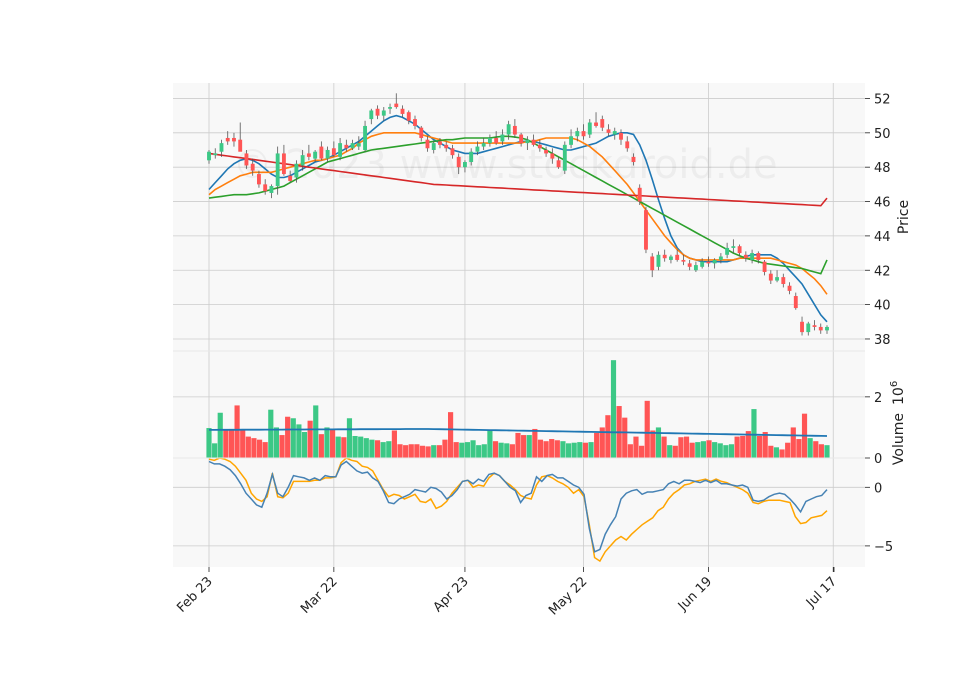 Image resolution: width=960 pixels, height=690 pixels. I want to click on volume-average-line, so click(518, 432).